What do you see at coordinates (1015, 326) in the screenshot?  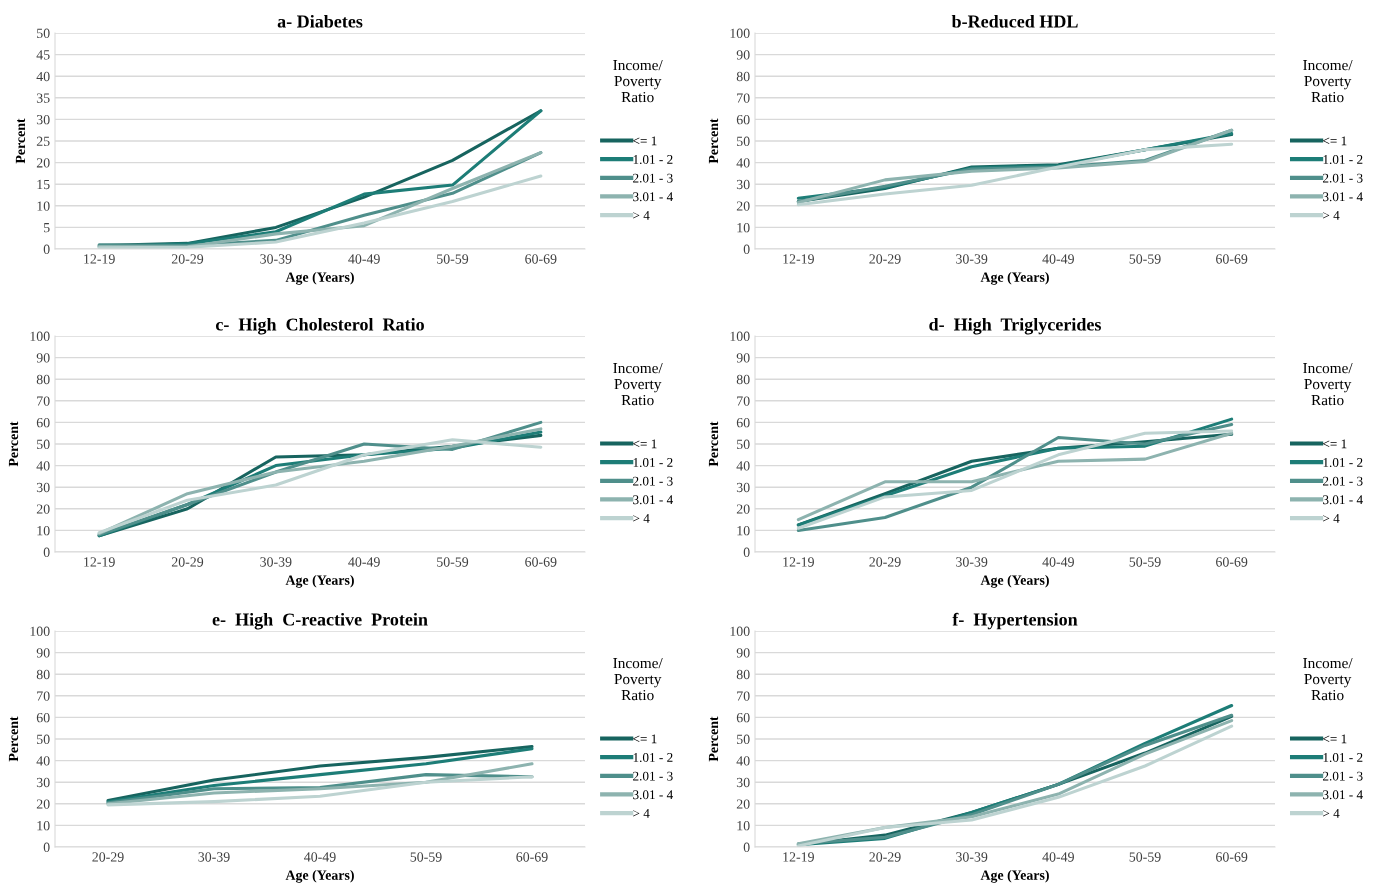 I see `chart-title: d- High Triglycerides` at bounding box center [1015, 326].